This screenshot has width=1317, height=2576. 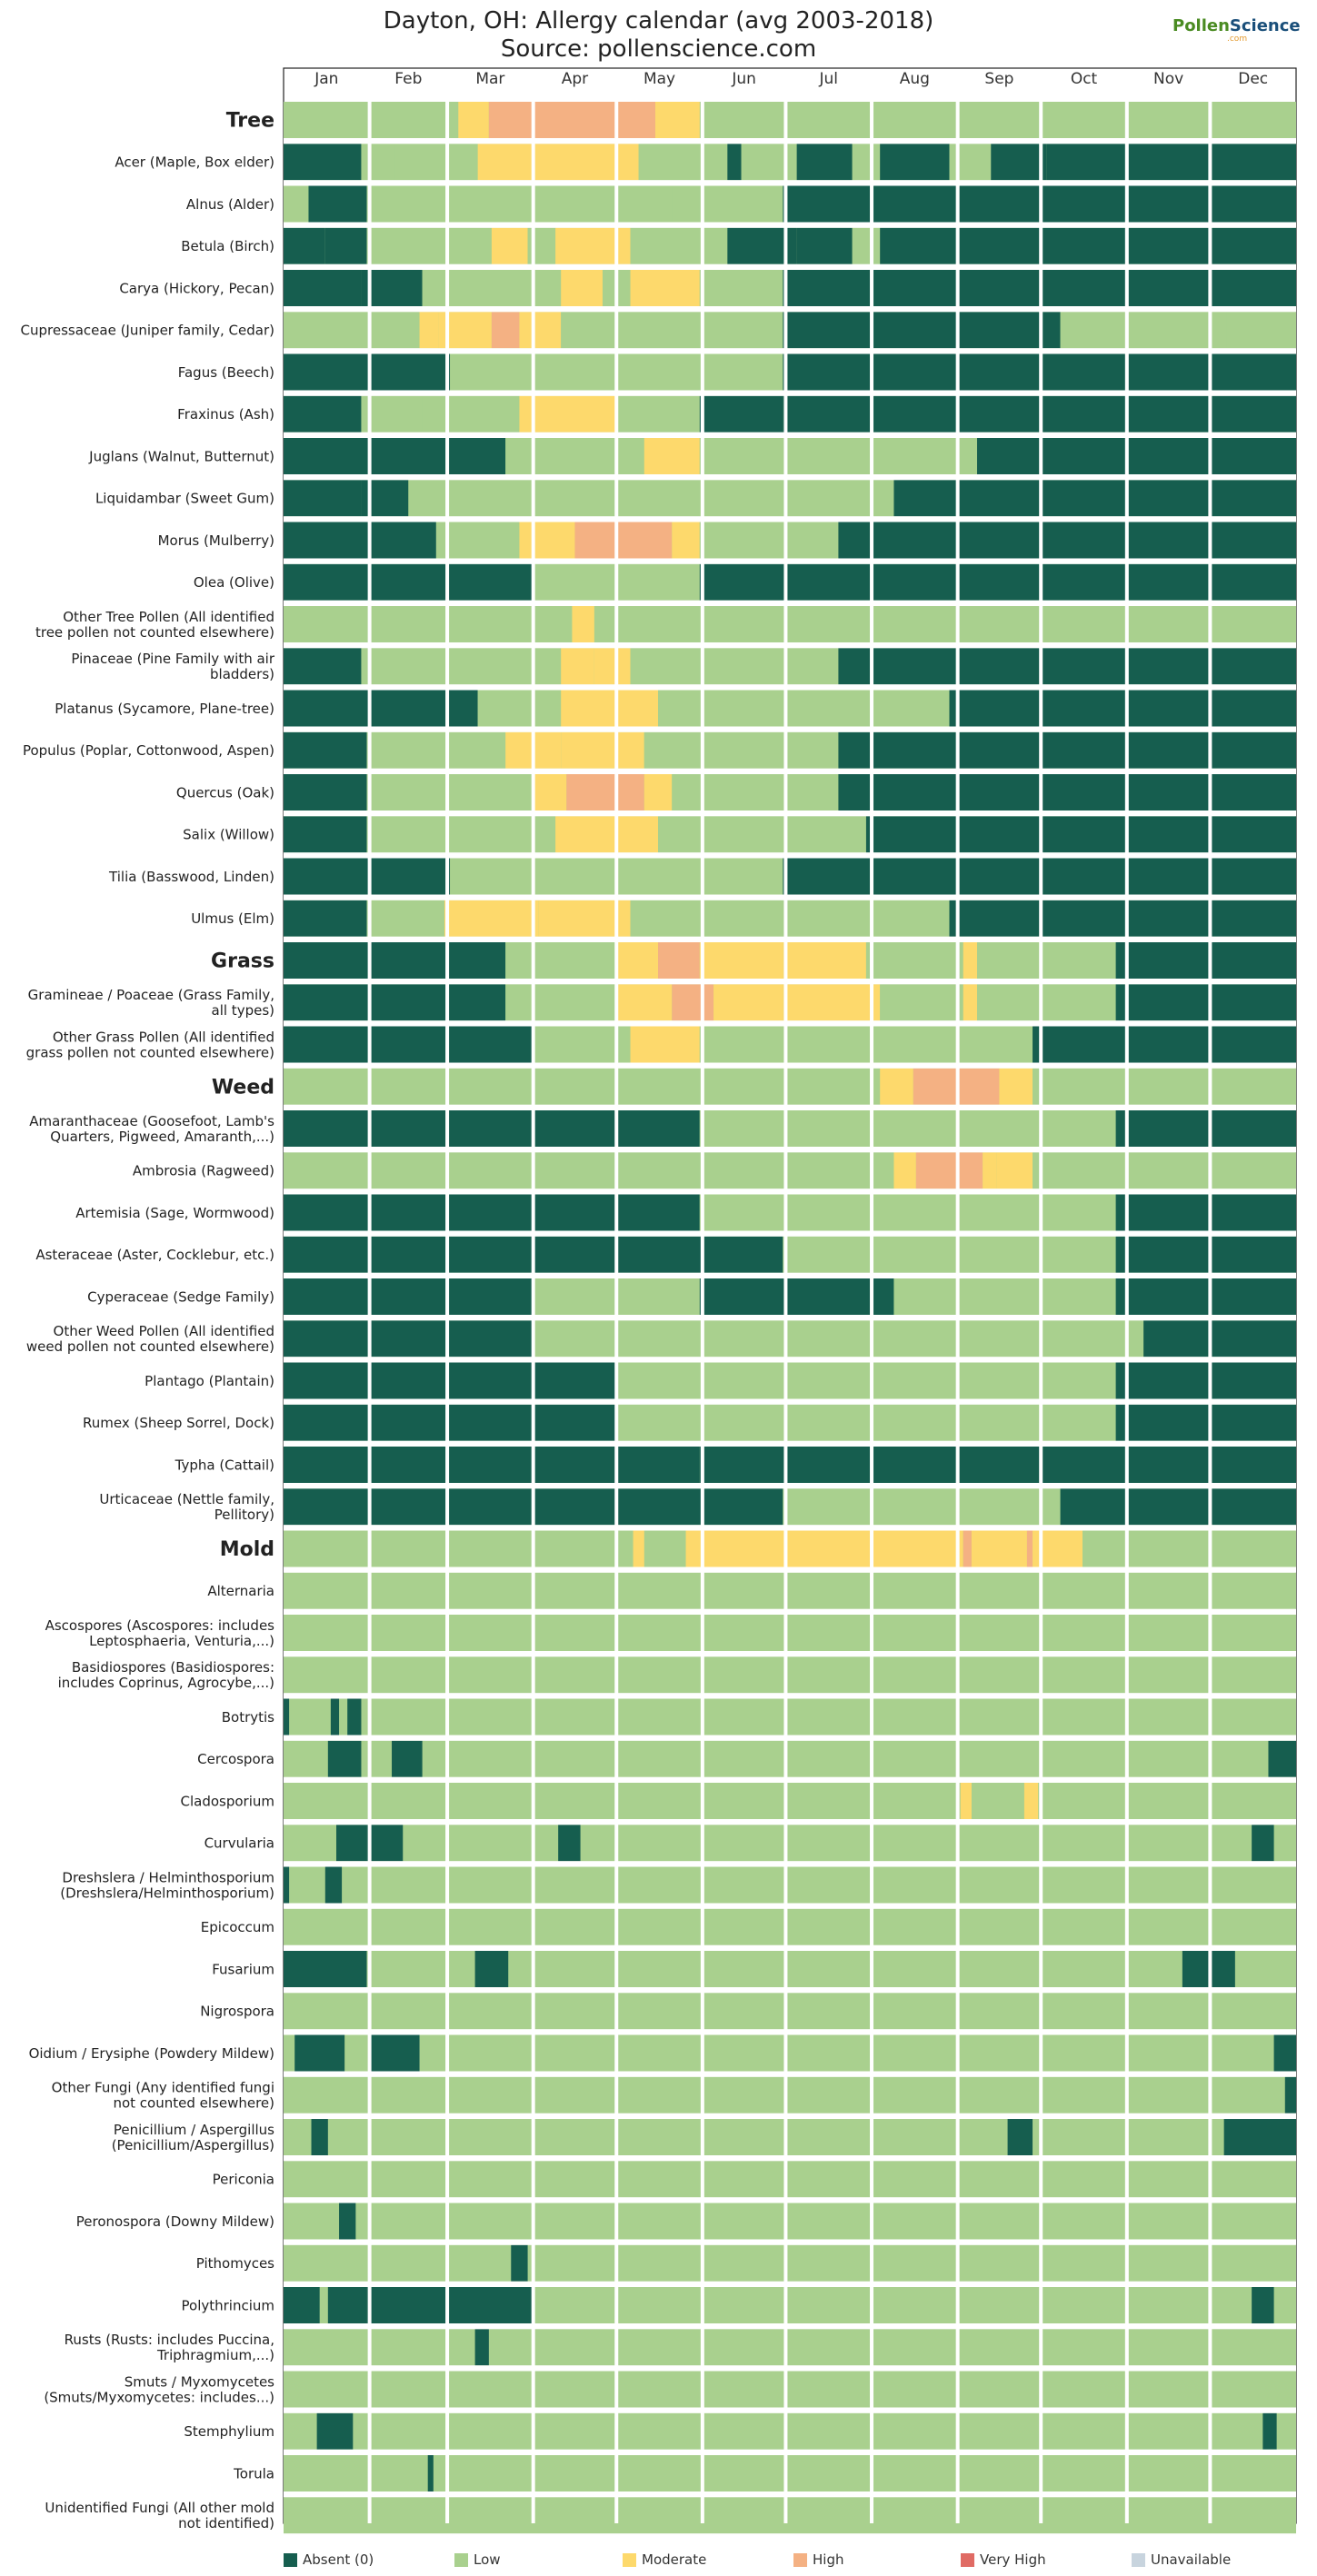 I want to click on row-label: Torula, so click(x=253, y=2473).